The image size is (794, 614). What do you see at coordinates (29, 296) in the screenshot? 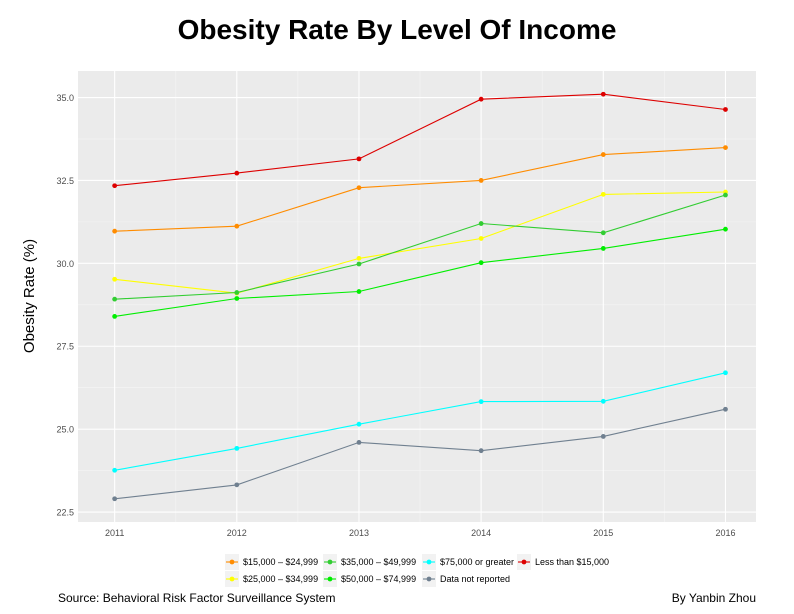
I see `y-axis-label: Obesity Rate (%)` at bounding box center [29, 296].